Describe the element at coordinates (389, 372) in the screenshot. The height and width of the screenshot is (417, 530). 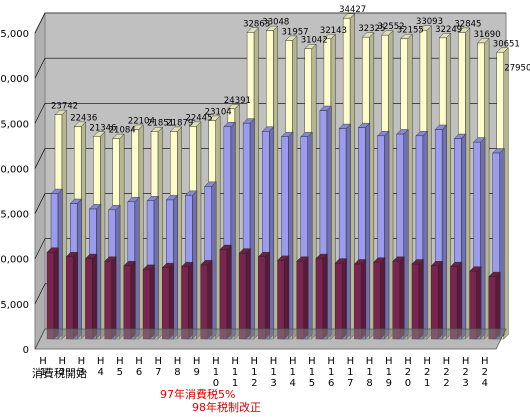
I see `x-tick-label: H19` at that location.